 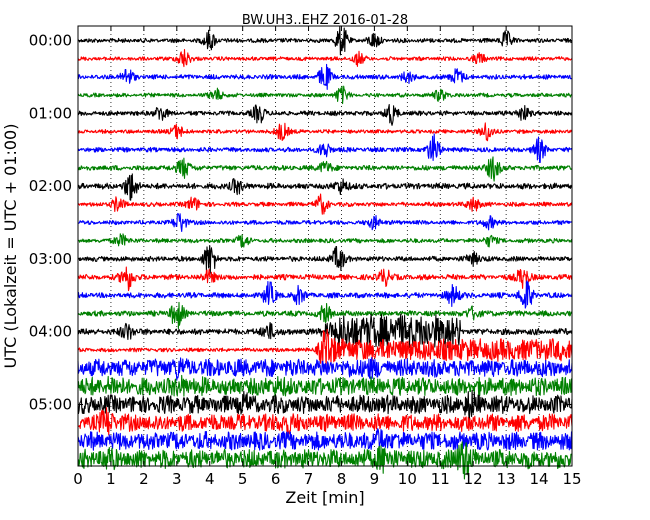 I want to click on x-tick-label: 13, so click(x=506, y=479).